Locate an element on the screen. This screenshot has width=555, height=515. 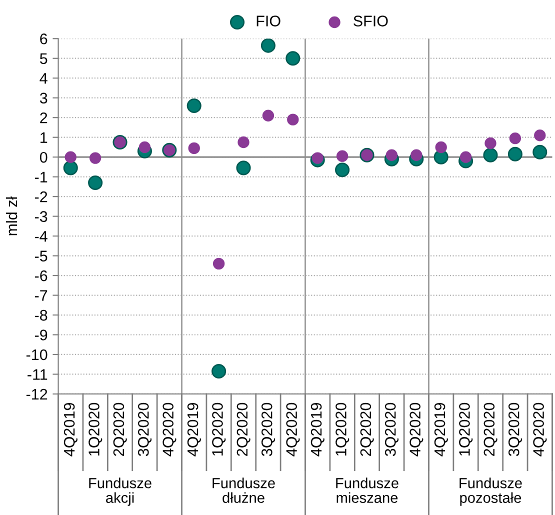
text: Fundusze mieszane is located at coordinates (367, 490).